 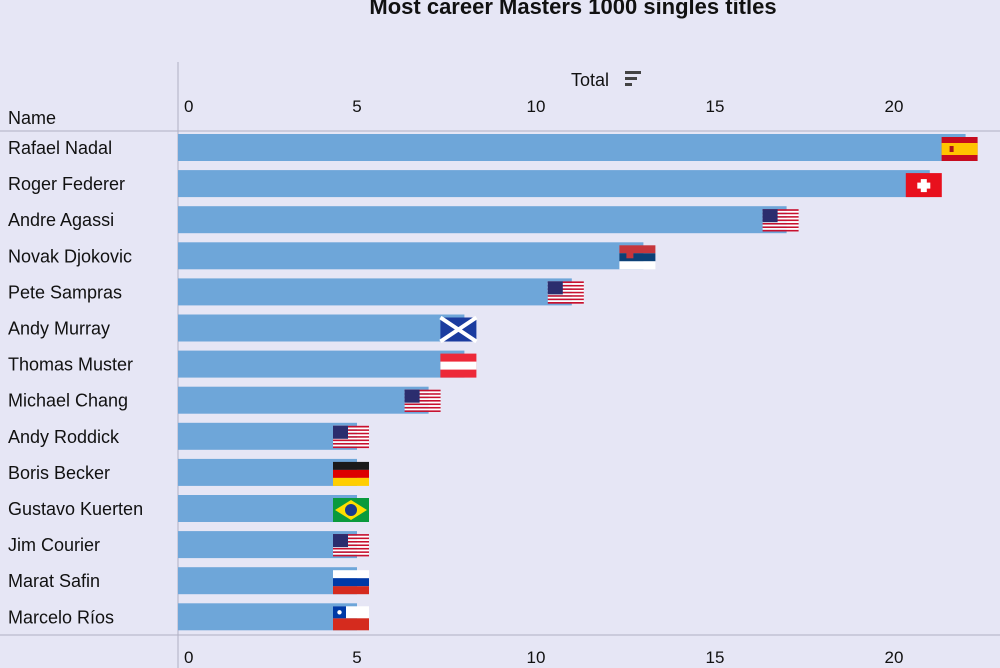 What do you see at coordinates (54, 581) in the screenshot?
I see `player-name-label: Marat Safin` at bounding box center [54, 581].